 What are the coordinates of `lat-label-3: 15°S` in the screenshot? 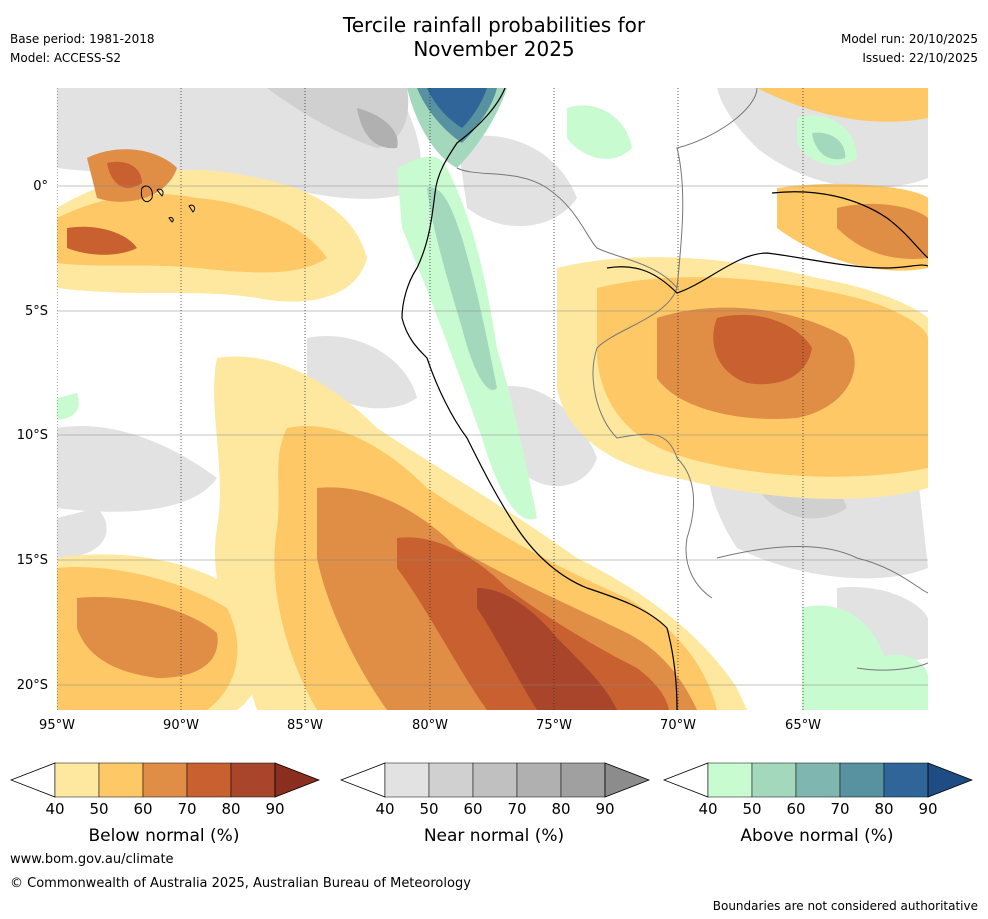 It's located at (32, 560).